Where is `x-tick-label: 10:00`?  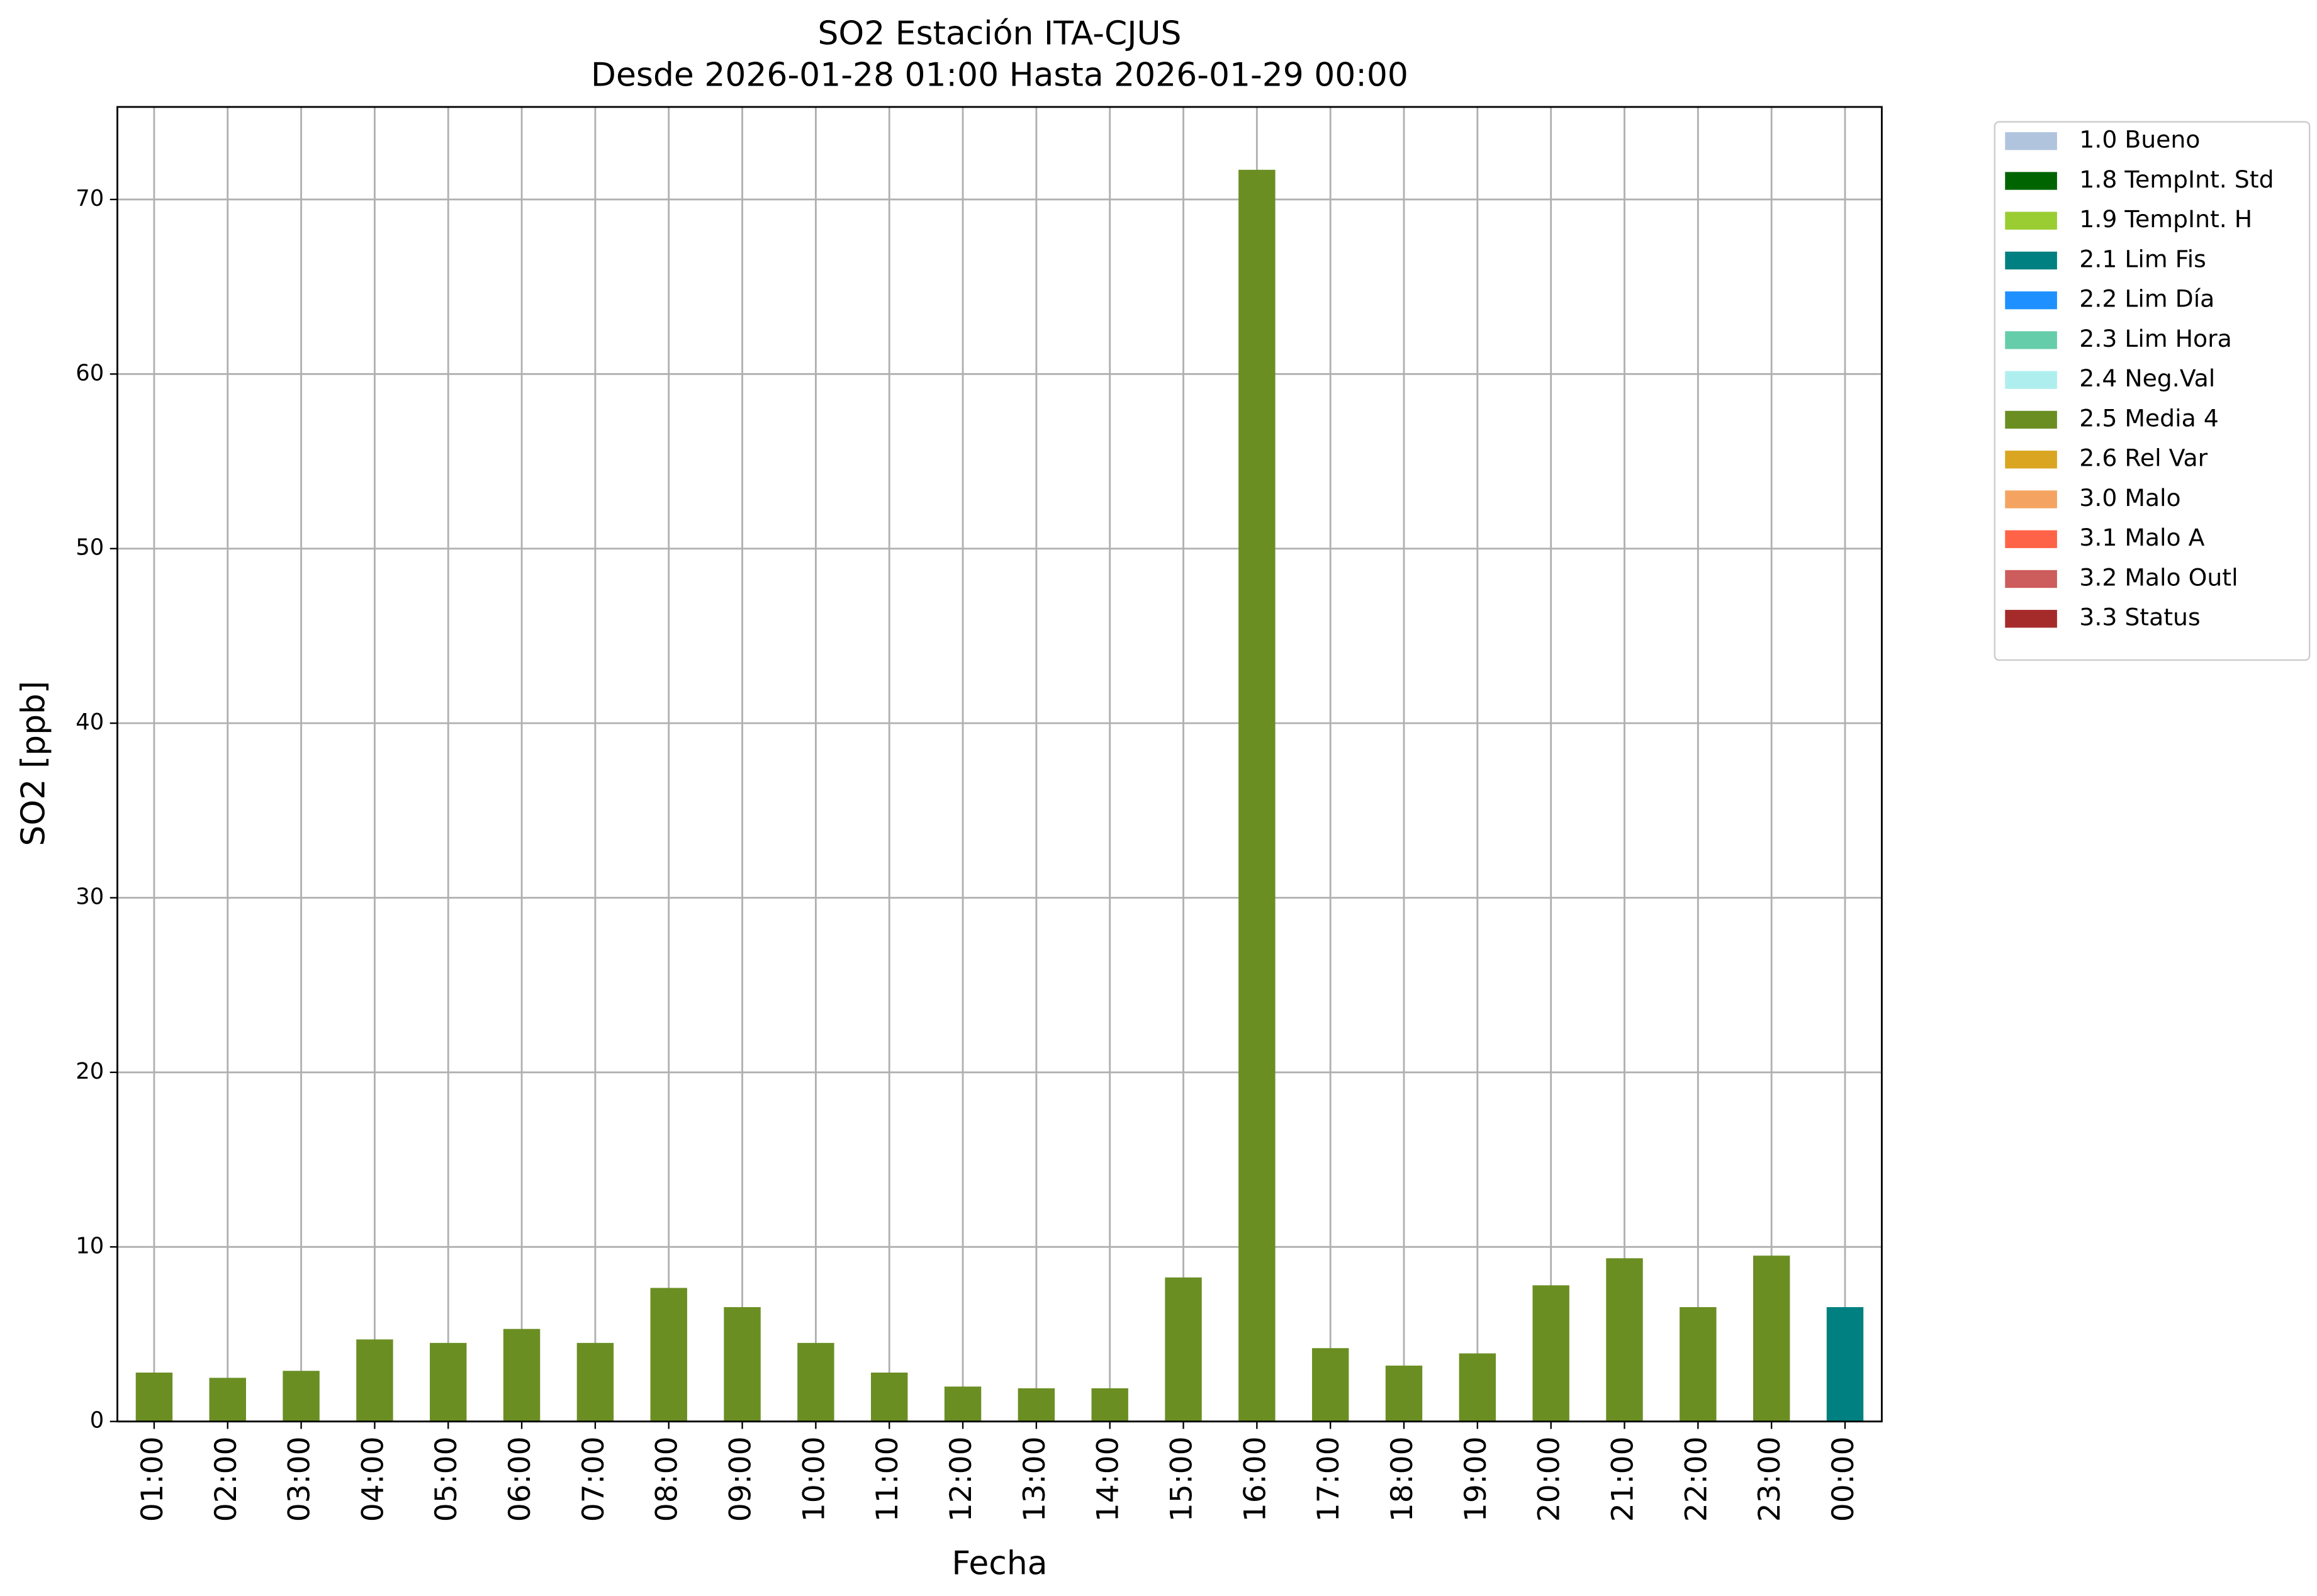
x-tick-label: 10:00 is located at coordinates (814, 1479).